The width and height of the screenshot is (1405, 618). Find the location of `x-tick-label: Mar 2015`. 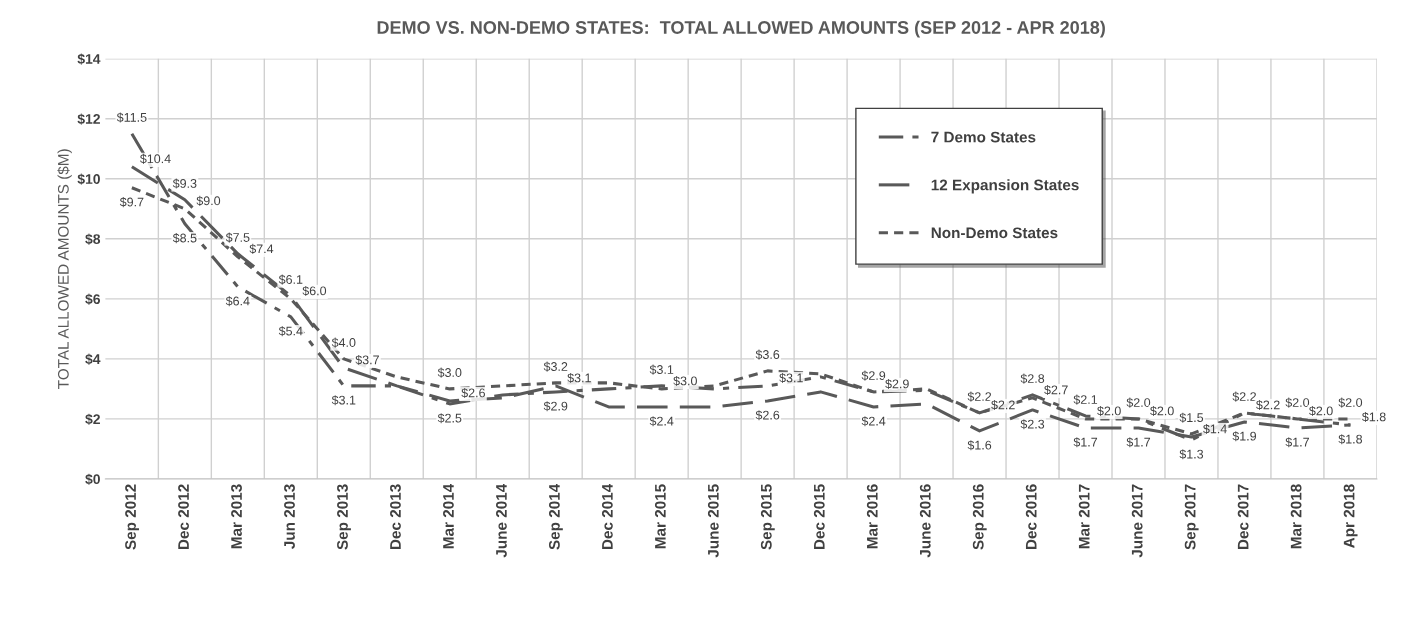

x-tick-label: Mar 2015 is located at coordinates (660, 516).